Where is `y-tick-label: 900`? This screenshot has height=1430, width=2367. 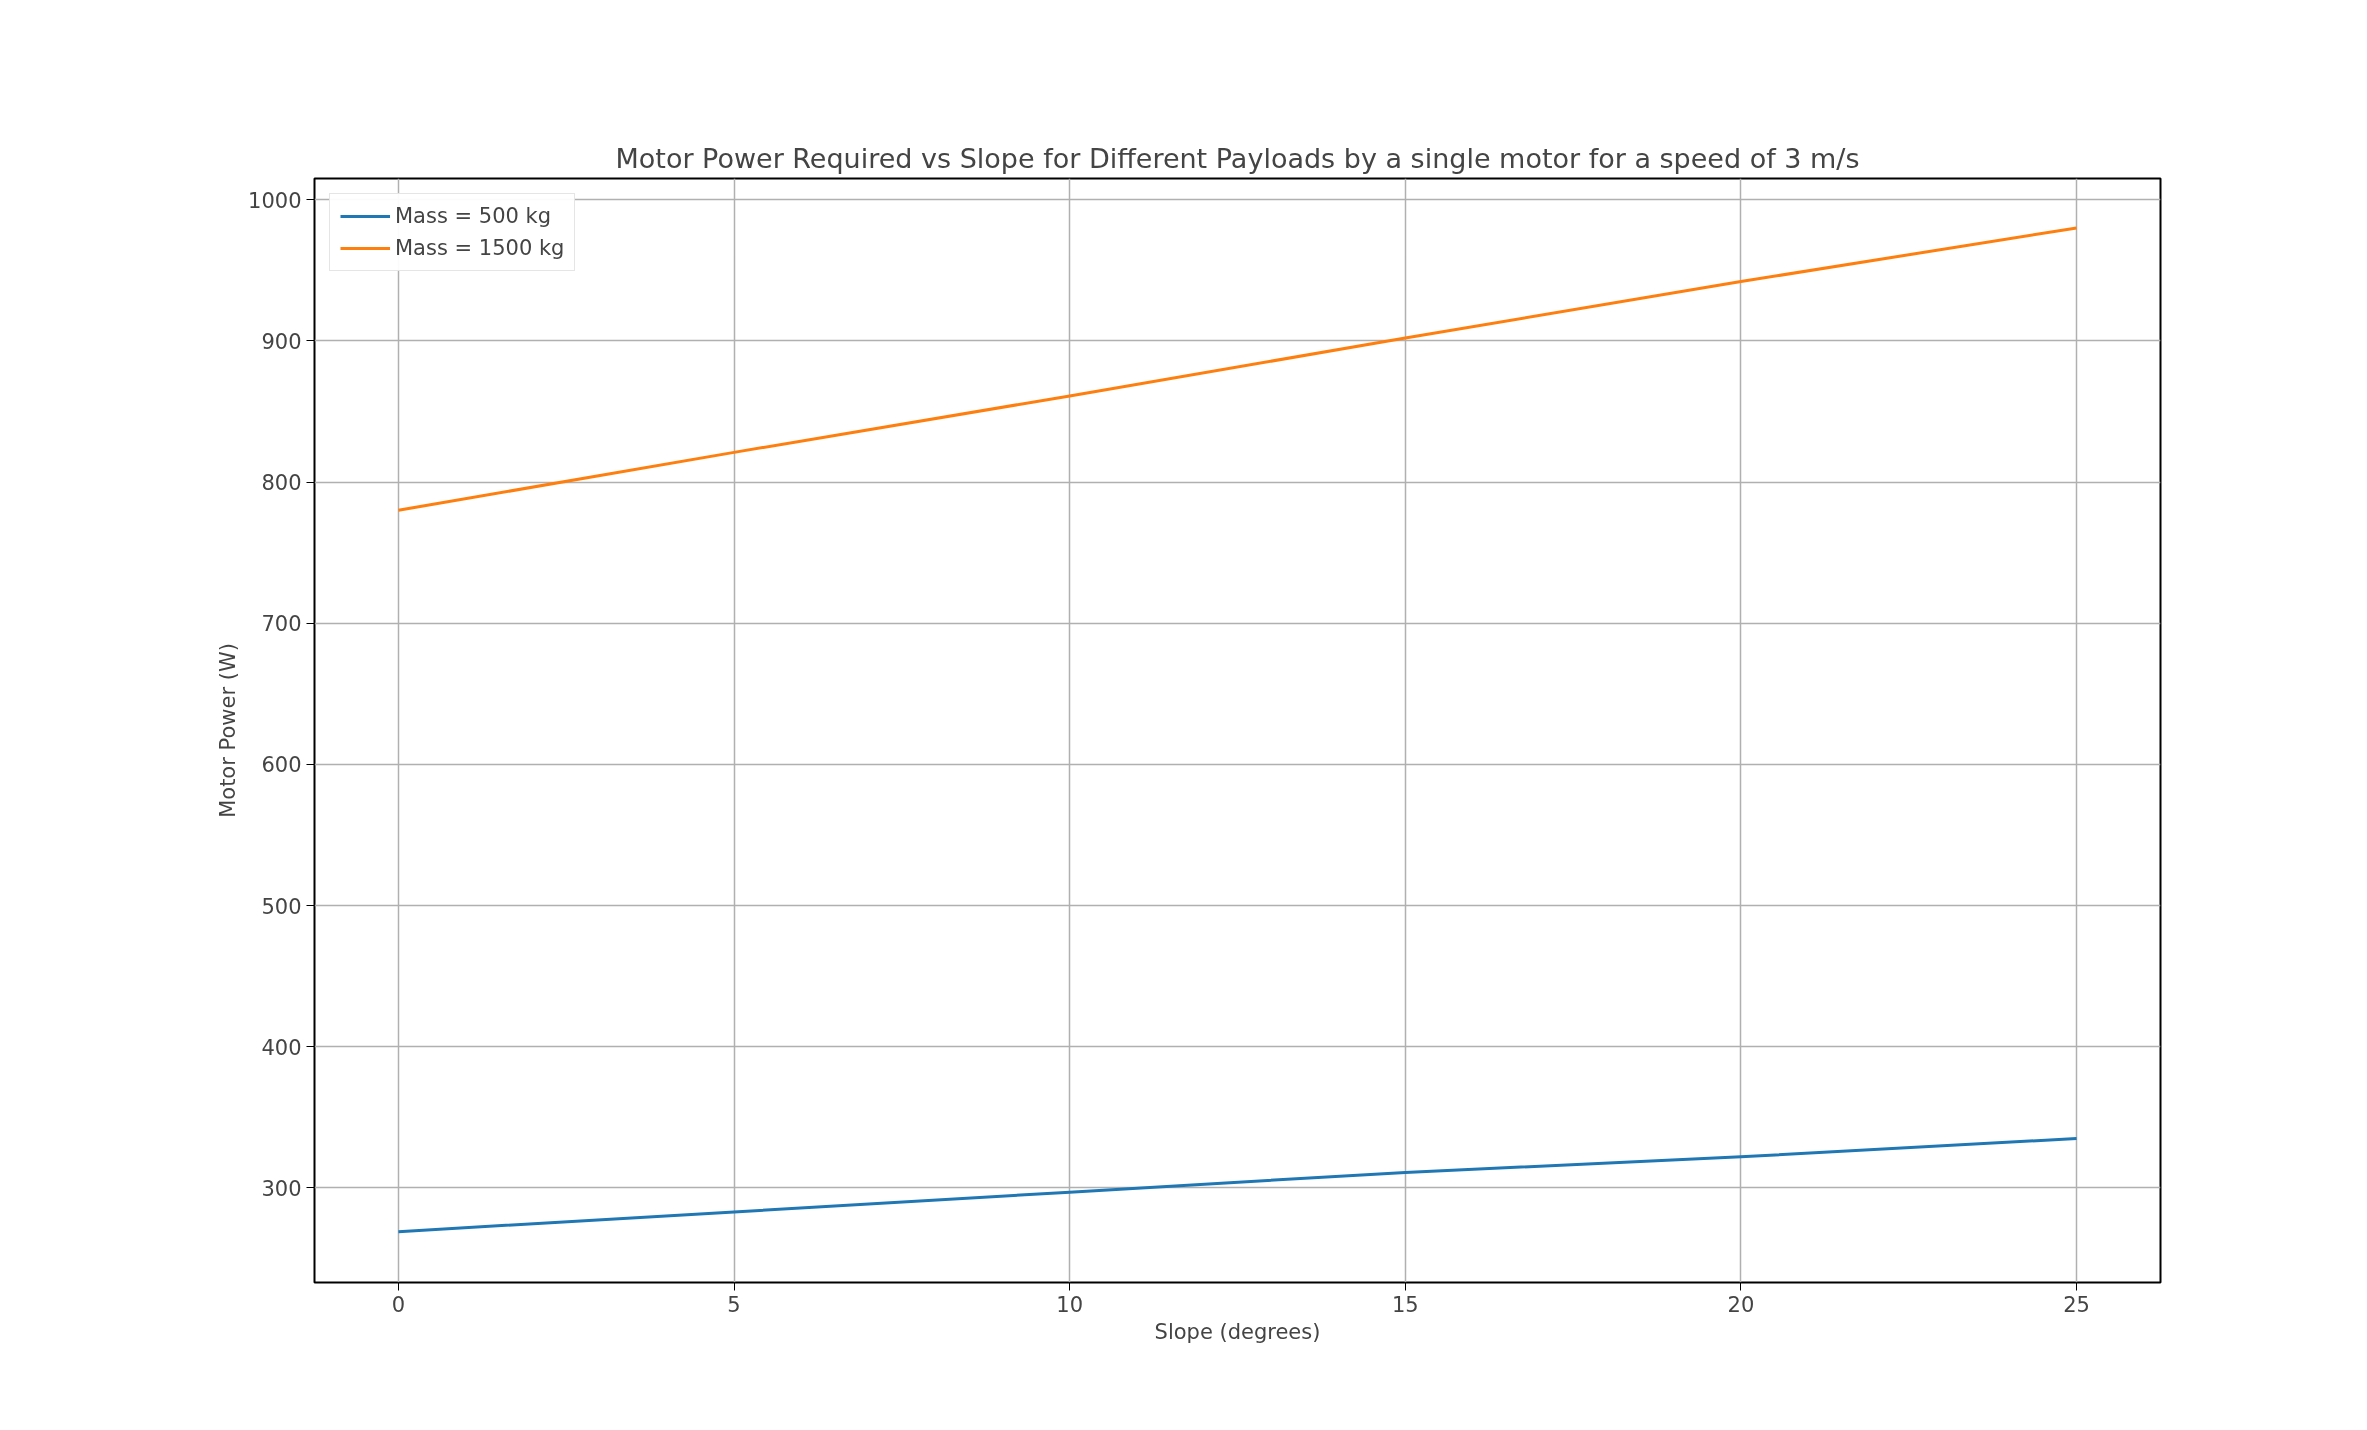 y-tick-label: 900 is located at coordinates (281, 341).